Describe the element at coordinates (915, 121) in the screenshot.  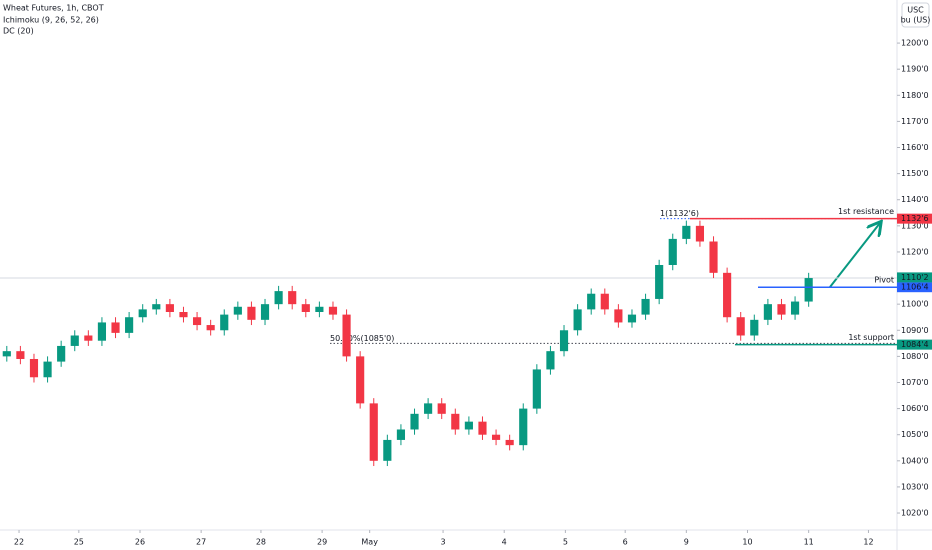
I see `y-tick-label: 1170'0` at that location.